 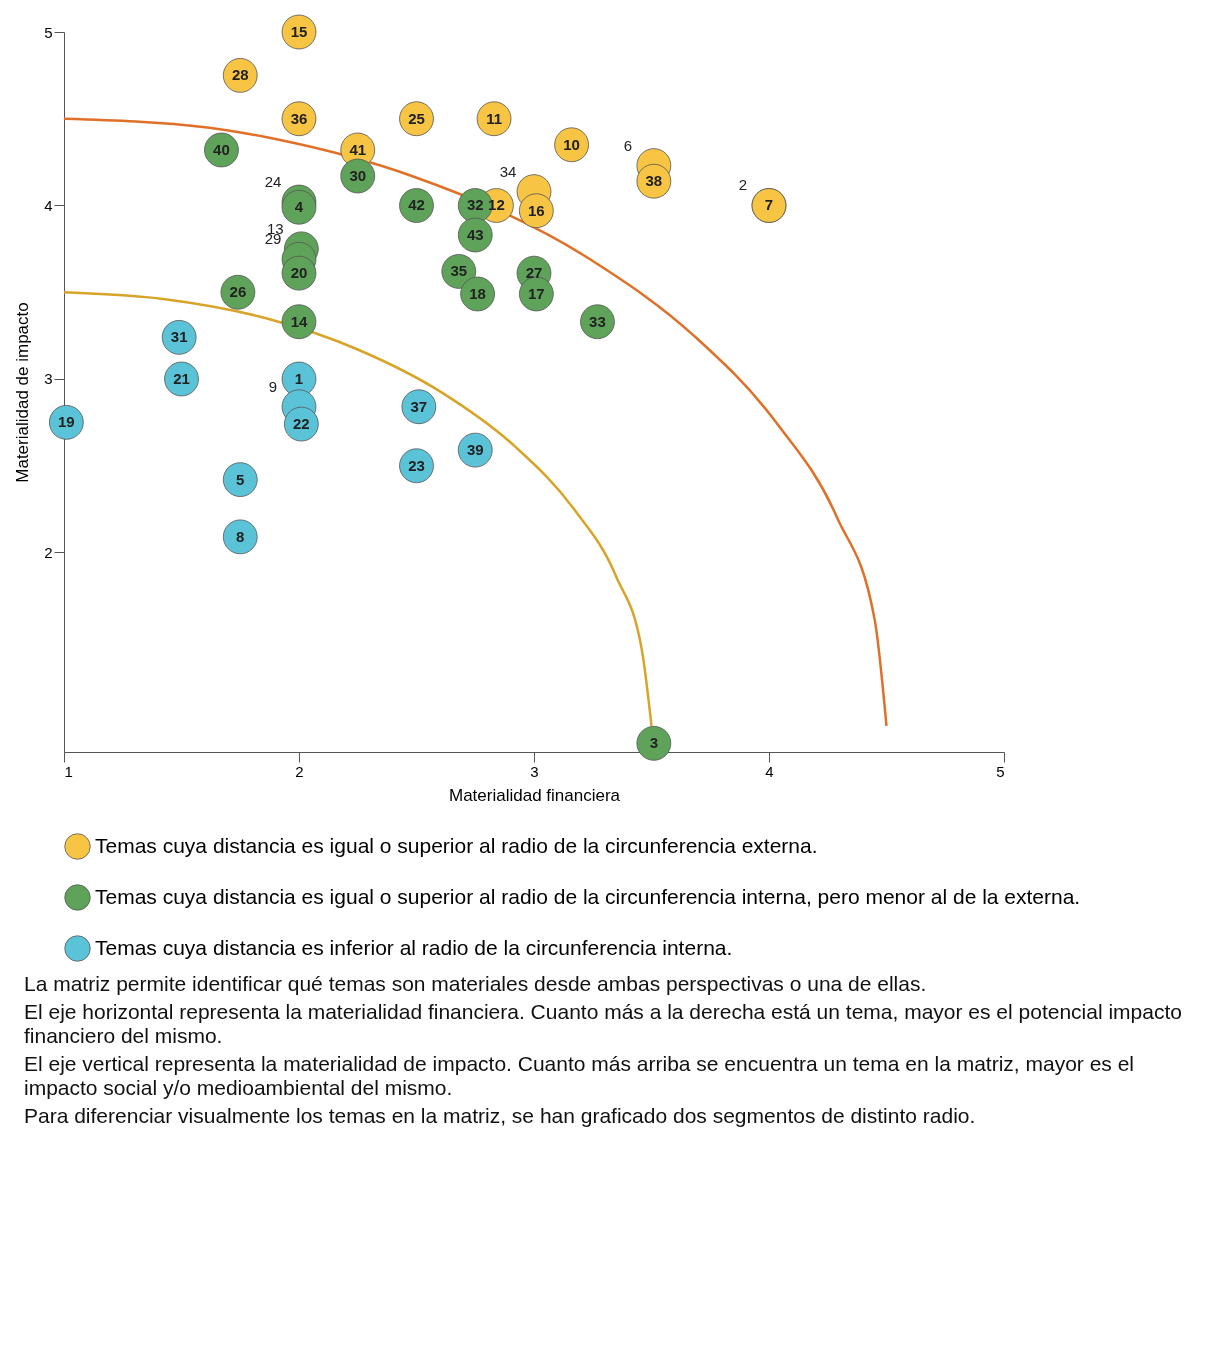 What do you see at coordinates (358, 149) in the screenshot?
I see `annotation: 41` at bounding box center [358, 149].